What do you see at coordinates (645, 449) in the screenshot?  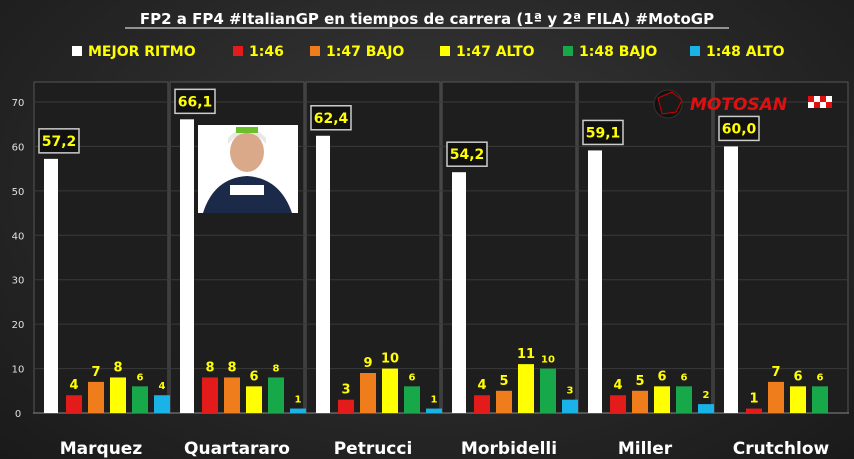 I see `category-label: Miller` at bounding box center [645, 449].